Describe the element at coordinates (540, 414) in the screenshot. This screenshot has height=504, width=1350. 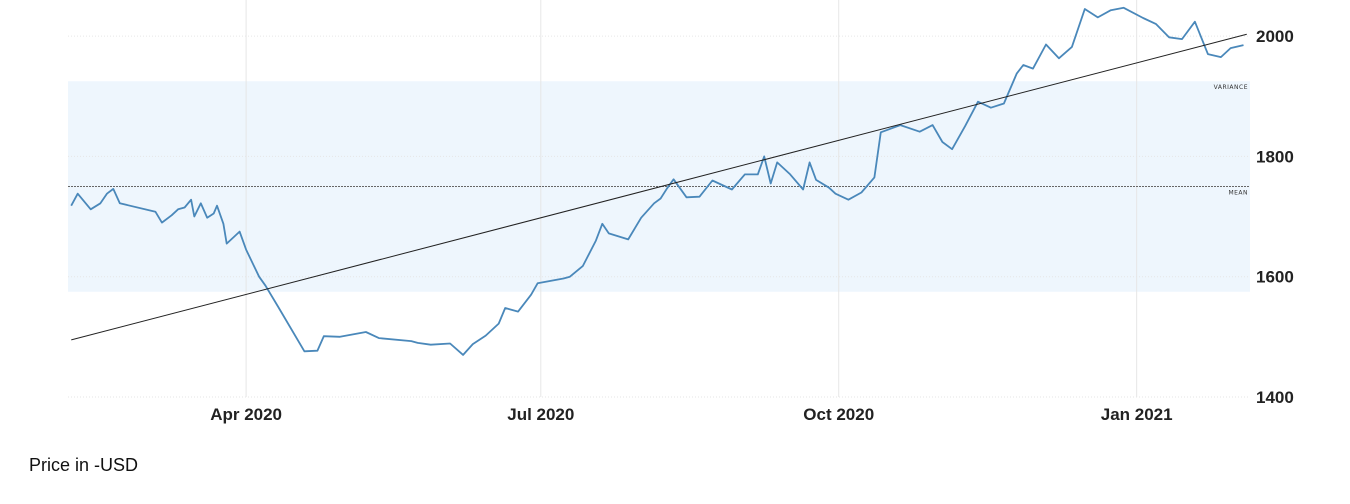
I see `x-tick-label: Jul 2020` at that location.